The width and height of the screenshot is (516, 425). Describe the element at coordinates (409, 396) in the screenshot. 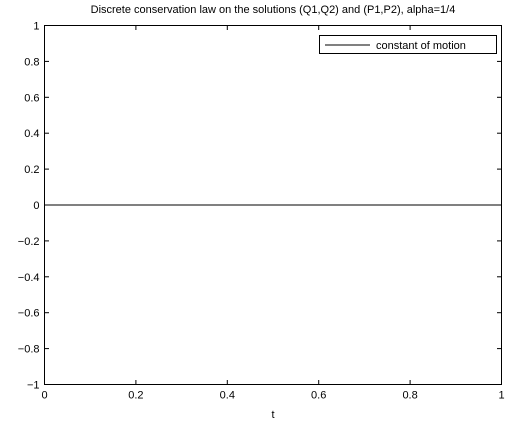

I see `x-tick-label: 0.8` at that location.